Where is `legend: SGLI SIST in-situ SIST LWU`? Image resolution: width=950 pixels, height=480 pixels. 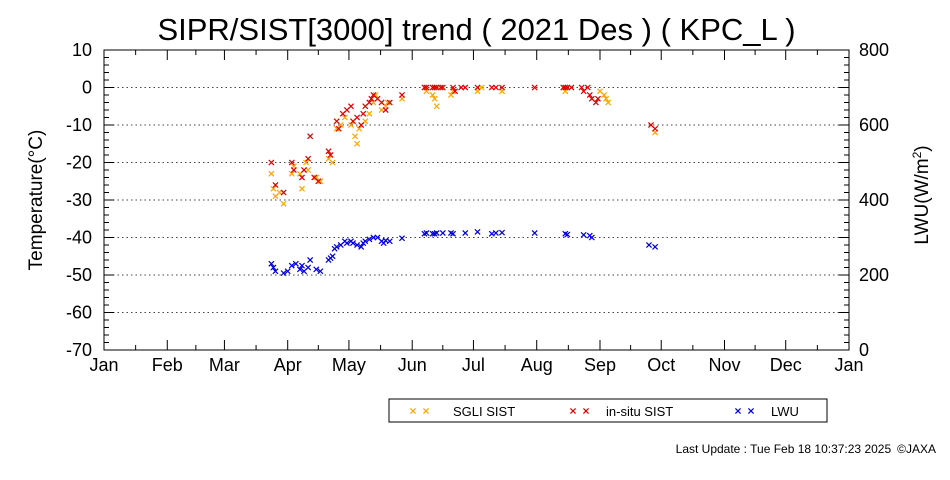
legend: SGLI SIST in-situ SIST LWU is located at coordinates (608, 410).